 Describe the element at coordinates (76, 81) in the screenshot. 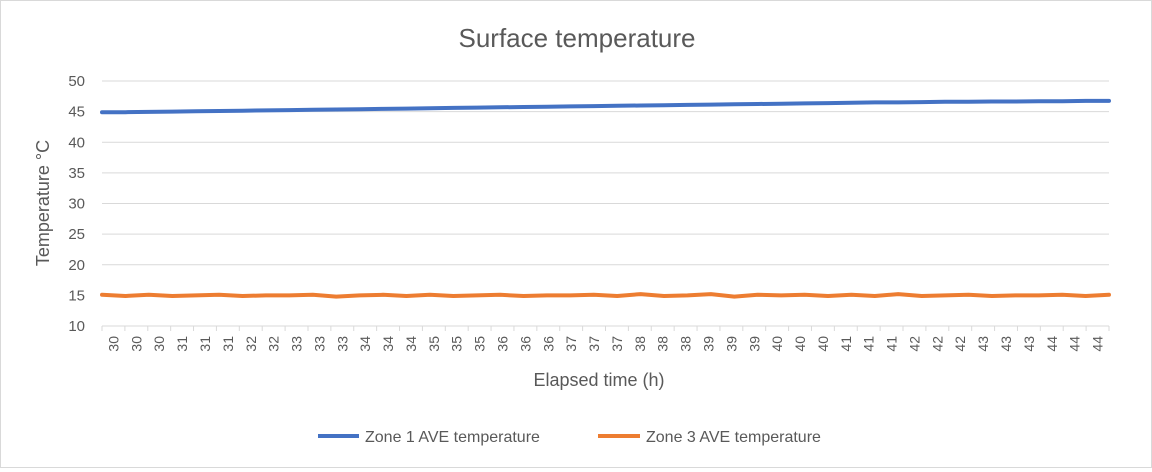

I see `y-tick-label: 50` at that location.